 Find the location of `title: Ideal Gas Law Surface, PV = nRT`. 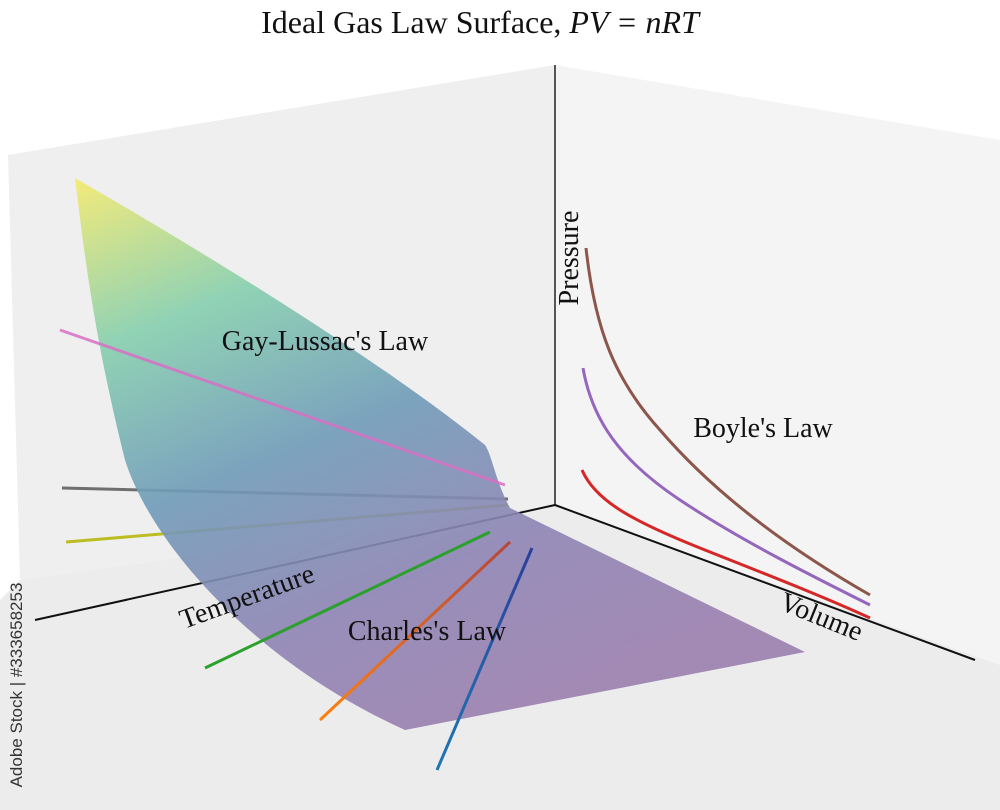

title: Ideal Gas Law Surface, PV = nRT is located at coordinates (481, 22).